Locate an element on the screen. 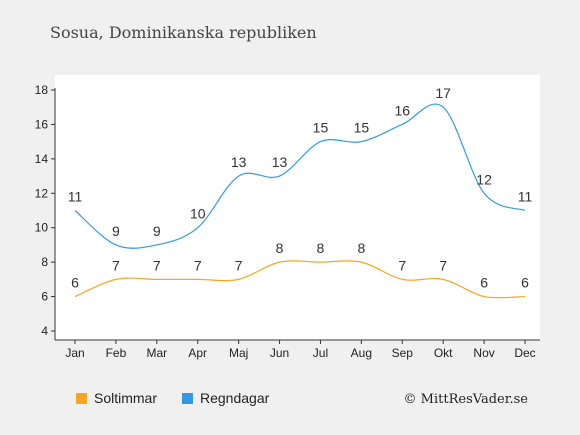 This screenshot has width=580, height=435. x-tick-label: Jun is located at coordinates (279, 353).